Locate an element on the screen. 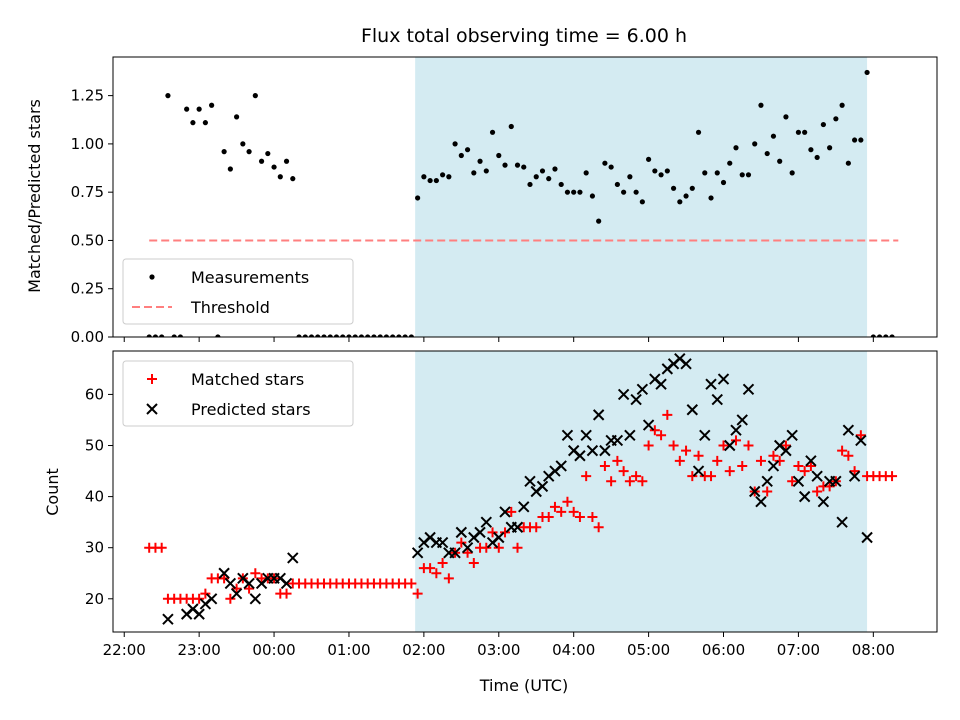  x-tick-label: 23:00 is located at coordinates (199, 650).